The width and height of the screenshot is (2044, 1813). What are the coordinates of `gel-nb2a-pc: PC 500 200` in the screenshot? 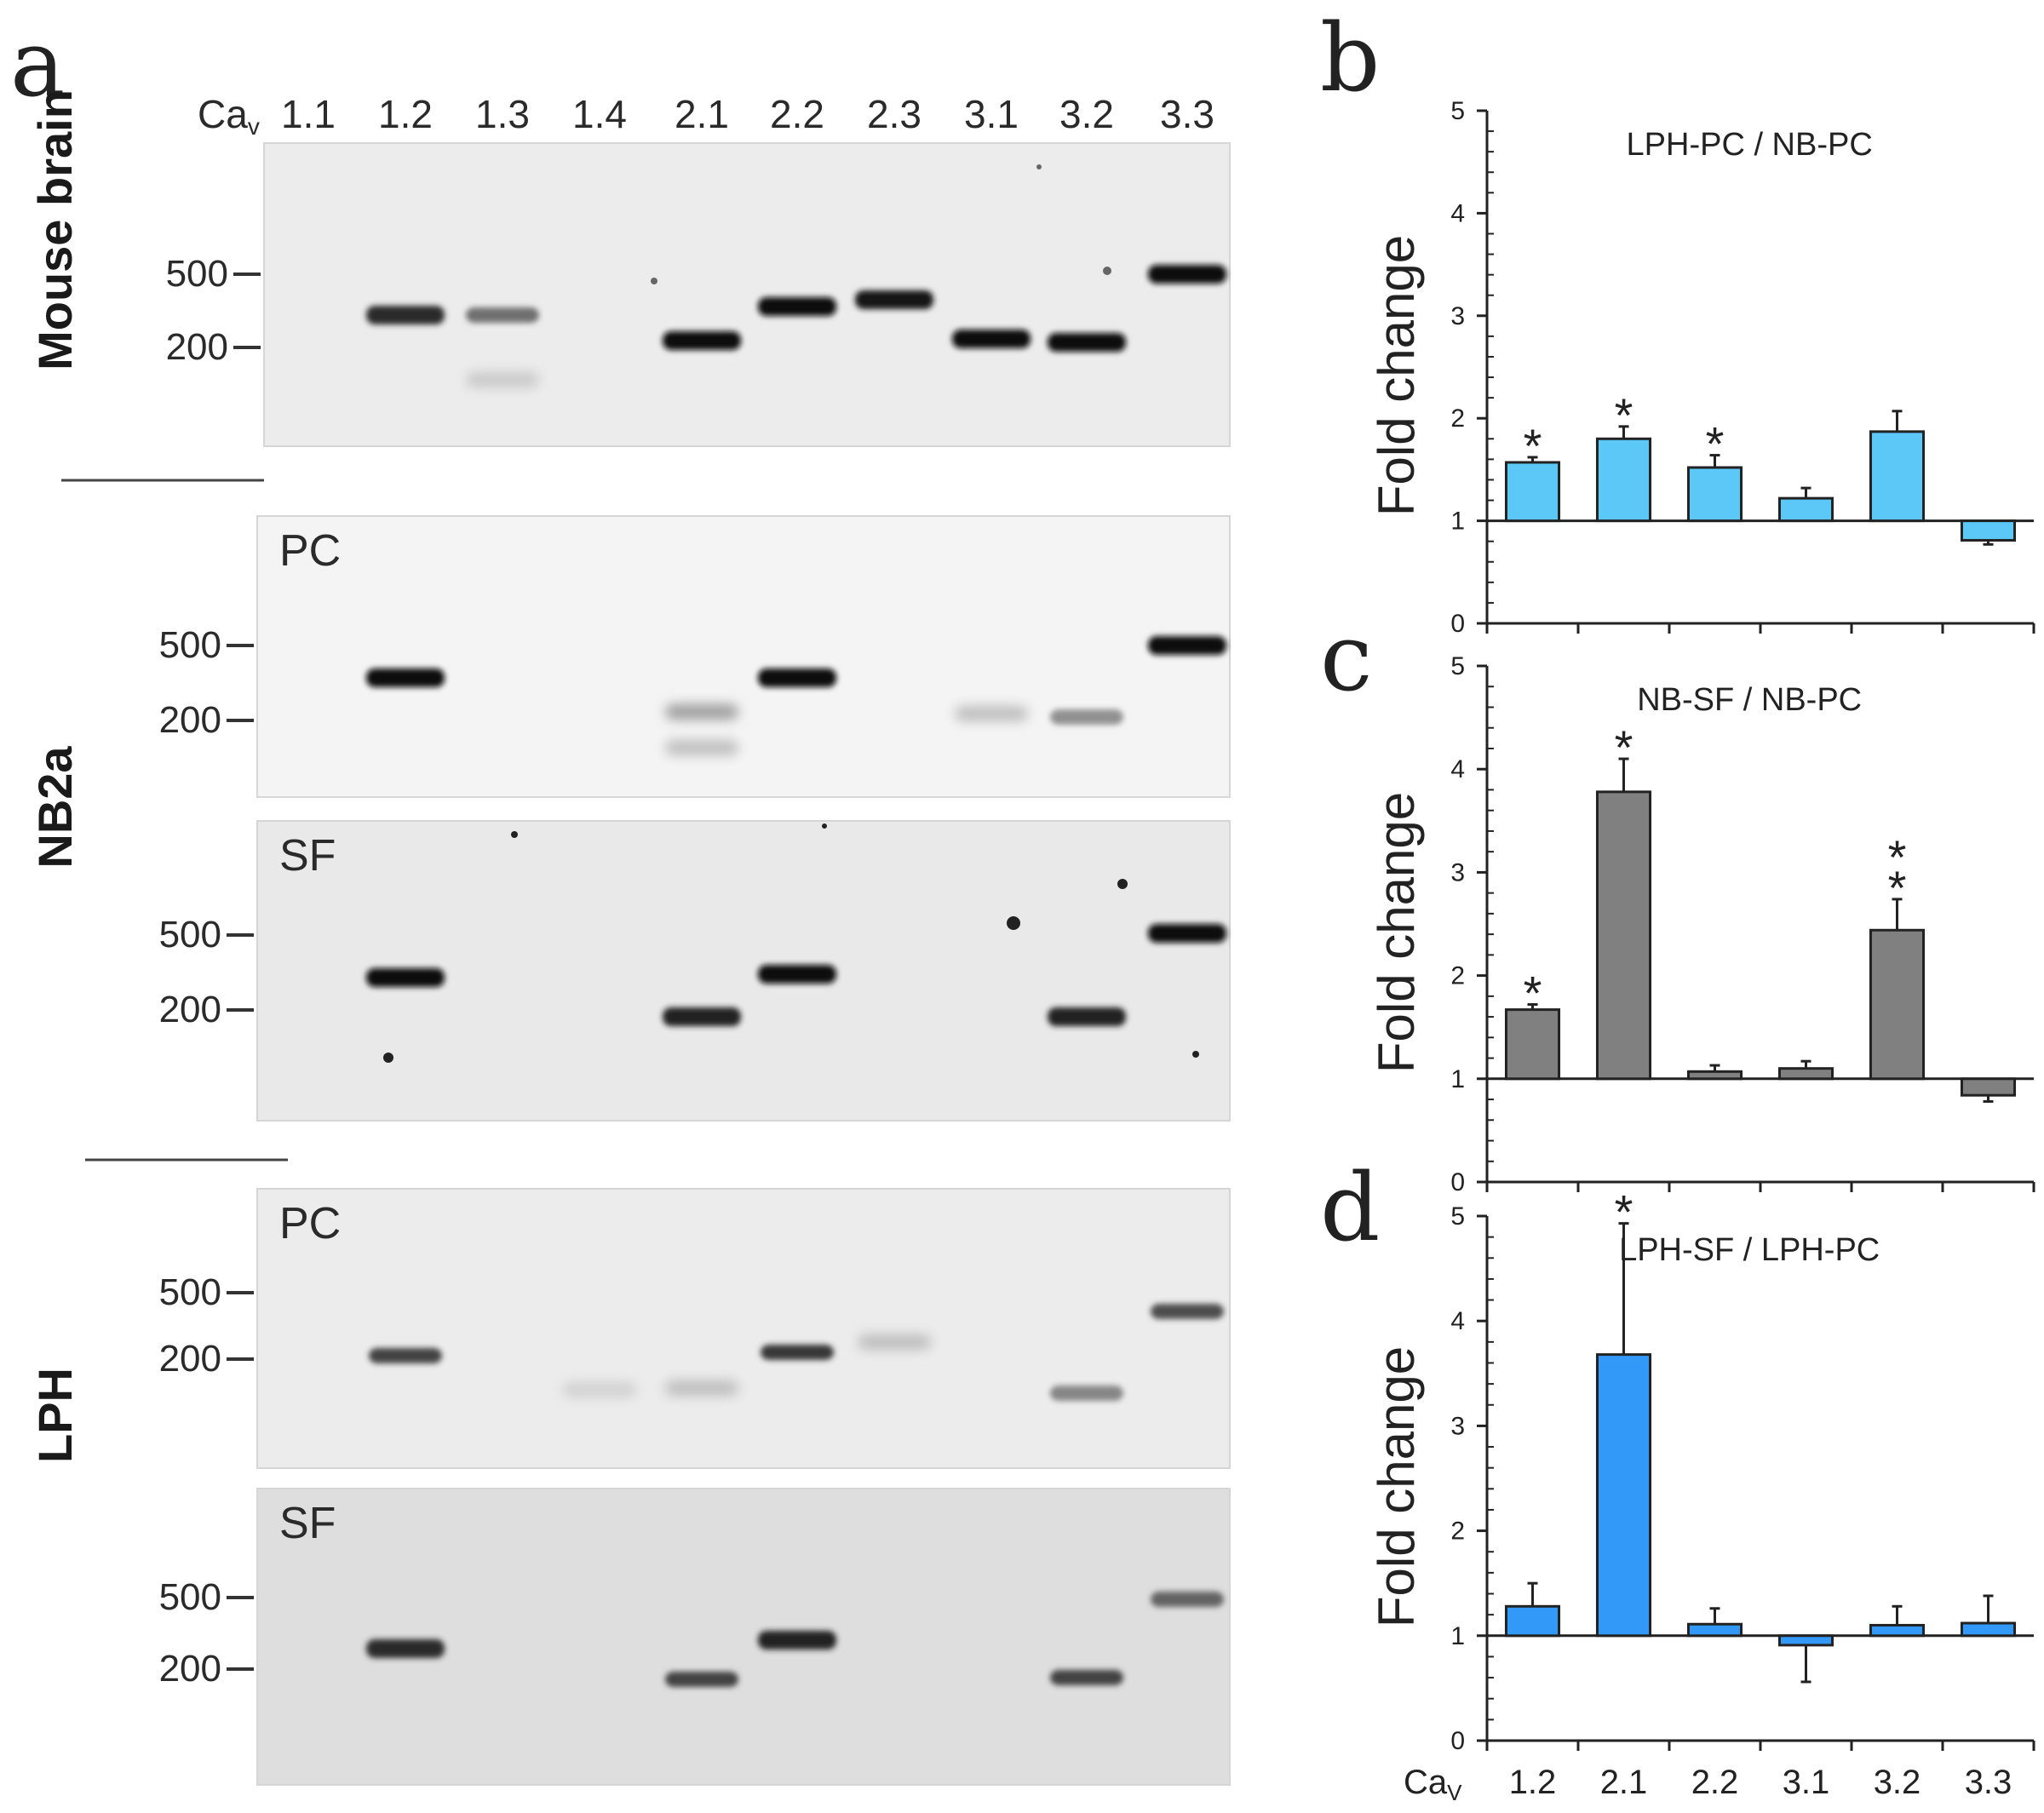 It's located at (695, 656).